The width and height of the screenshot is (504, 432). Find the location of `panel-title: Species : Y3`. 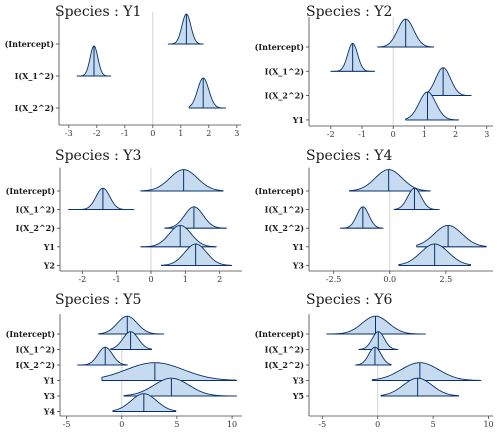

panel-title: Species : Y3 is located at coordinates (98, 156).